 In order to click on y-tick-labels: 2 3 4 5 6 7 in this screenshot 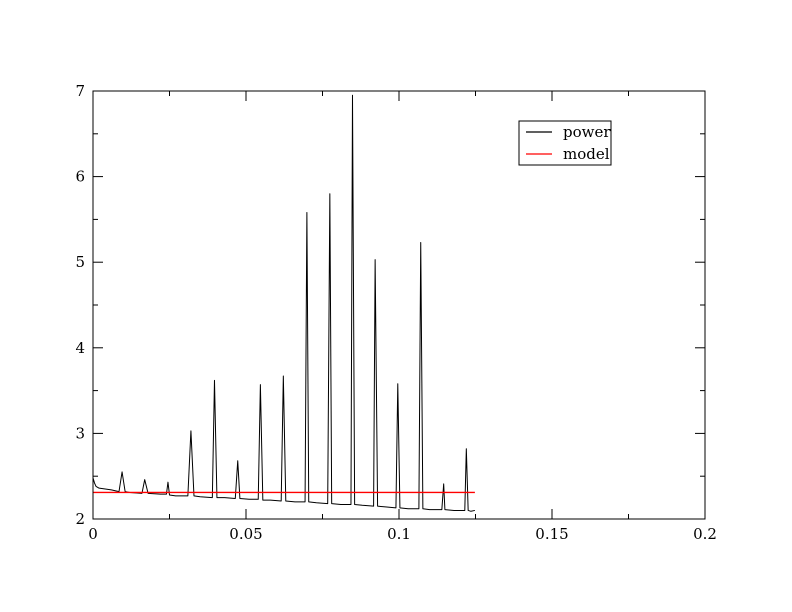, I will do `click(80, 305)`.